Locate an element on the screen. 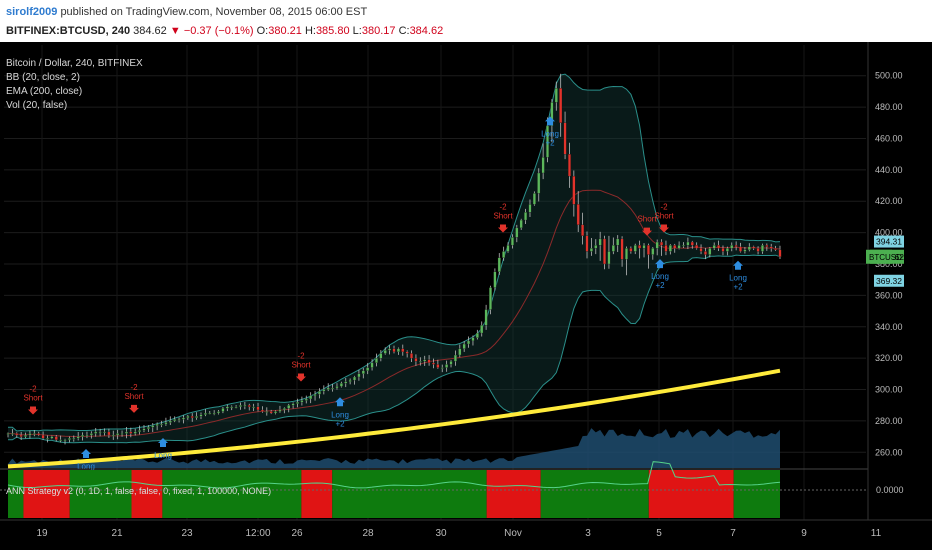  publisher-link: sirolf2009 is located at coordinates (32, 12).